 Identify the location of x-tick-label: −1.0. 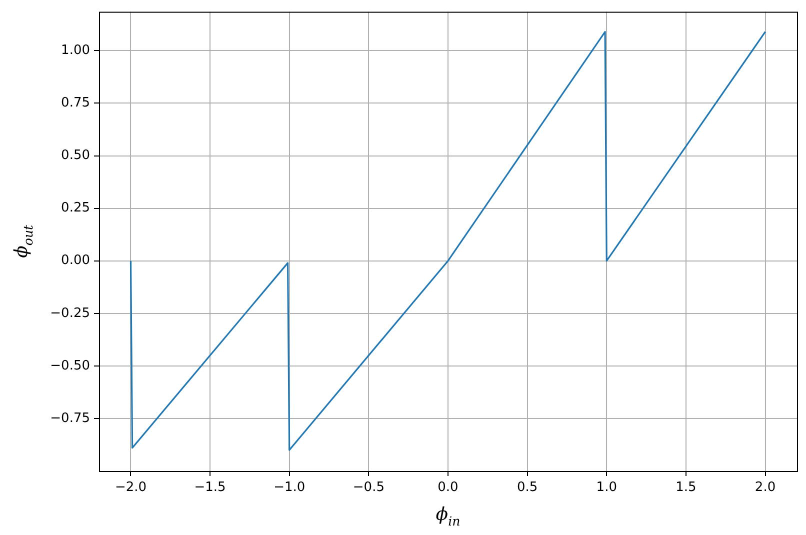
(290, 488).